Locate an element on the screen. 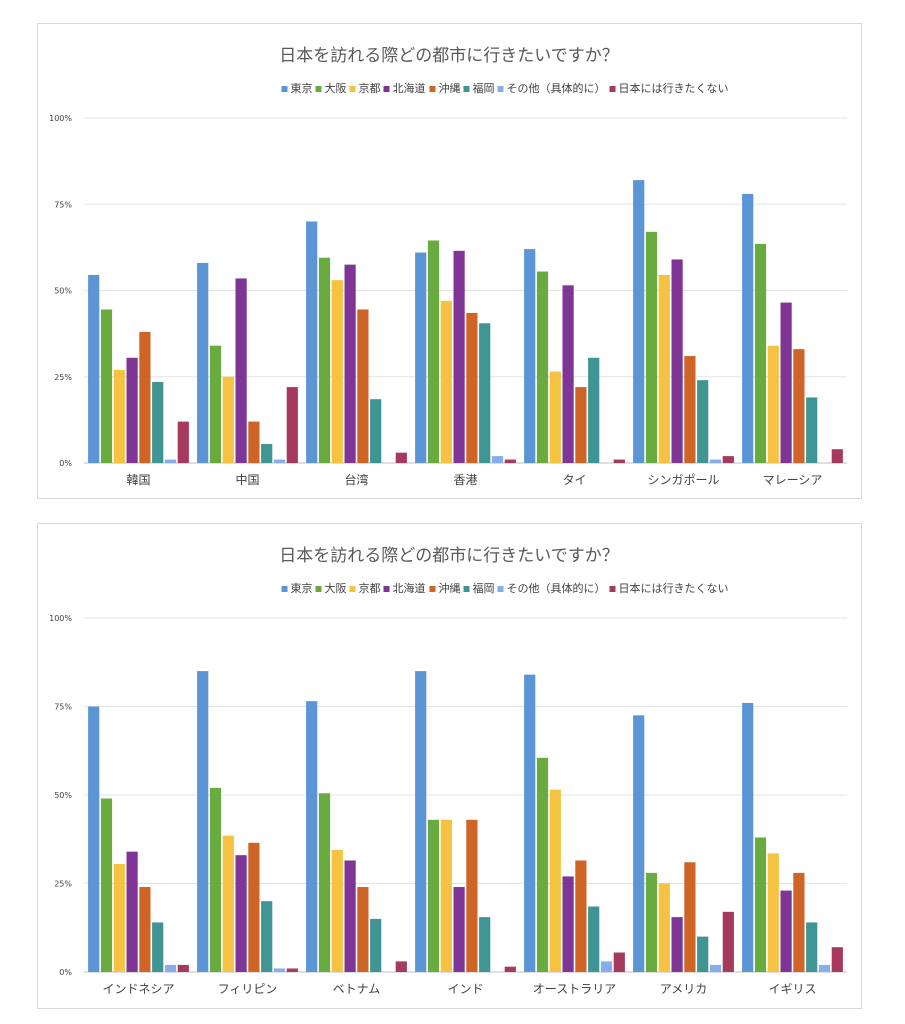 The image size is (905, 1024). legend-item: 沖縄 is located at coordinates (445, 588).